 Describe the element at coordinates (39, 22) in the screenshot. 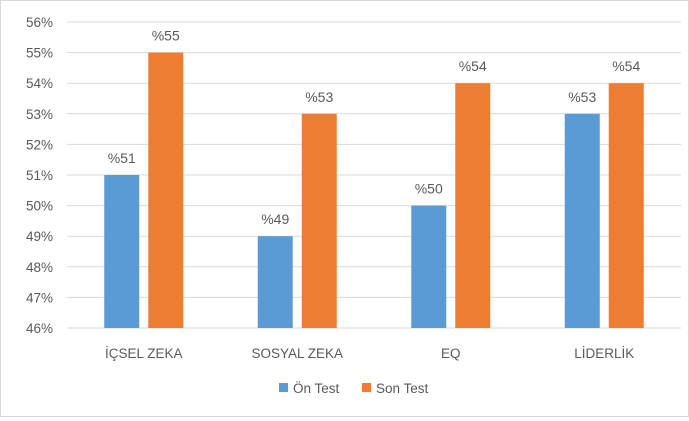

I see `y-tick-label: 56%` at that location.